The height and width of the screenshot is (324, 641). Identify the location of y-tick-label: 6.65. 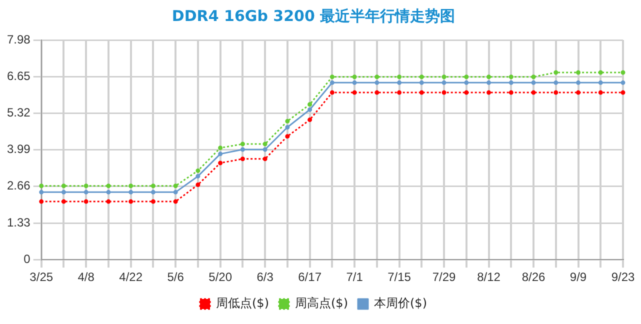
(18, 75).